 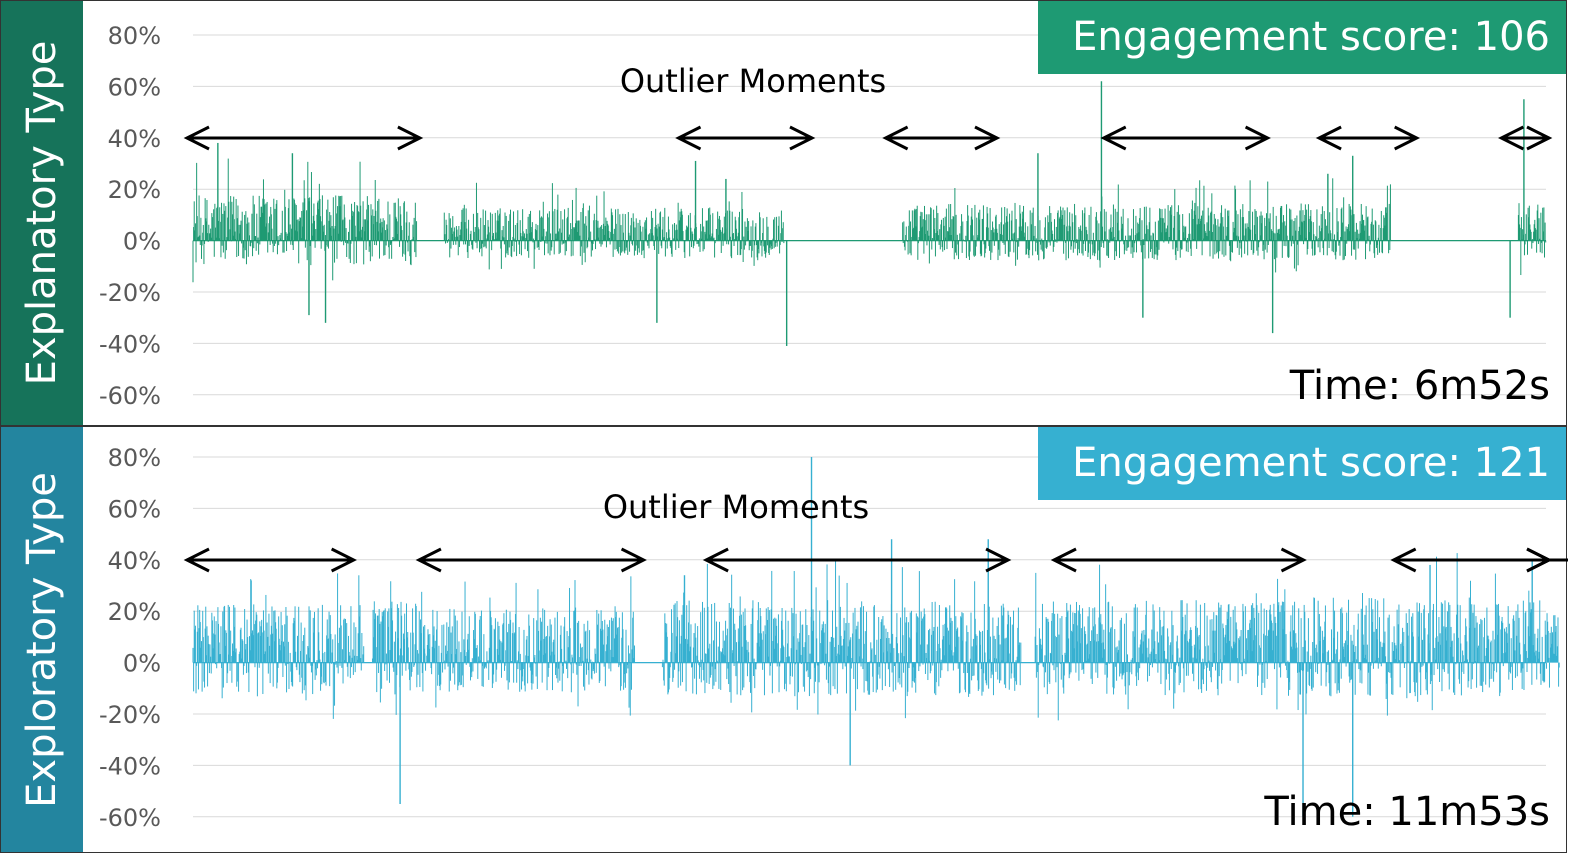 I want to click on exploratory-time-label: Time: 11m53s, so click(x=1407, y=812).